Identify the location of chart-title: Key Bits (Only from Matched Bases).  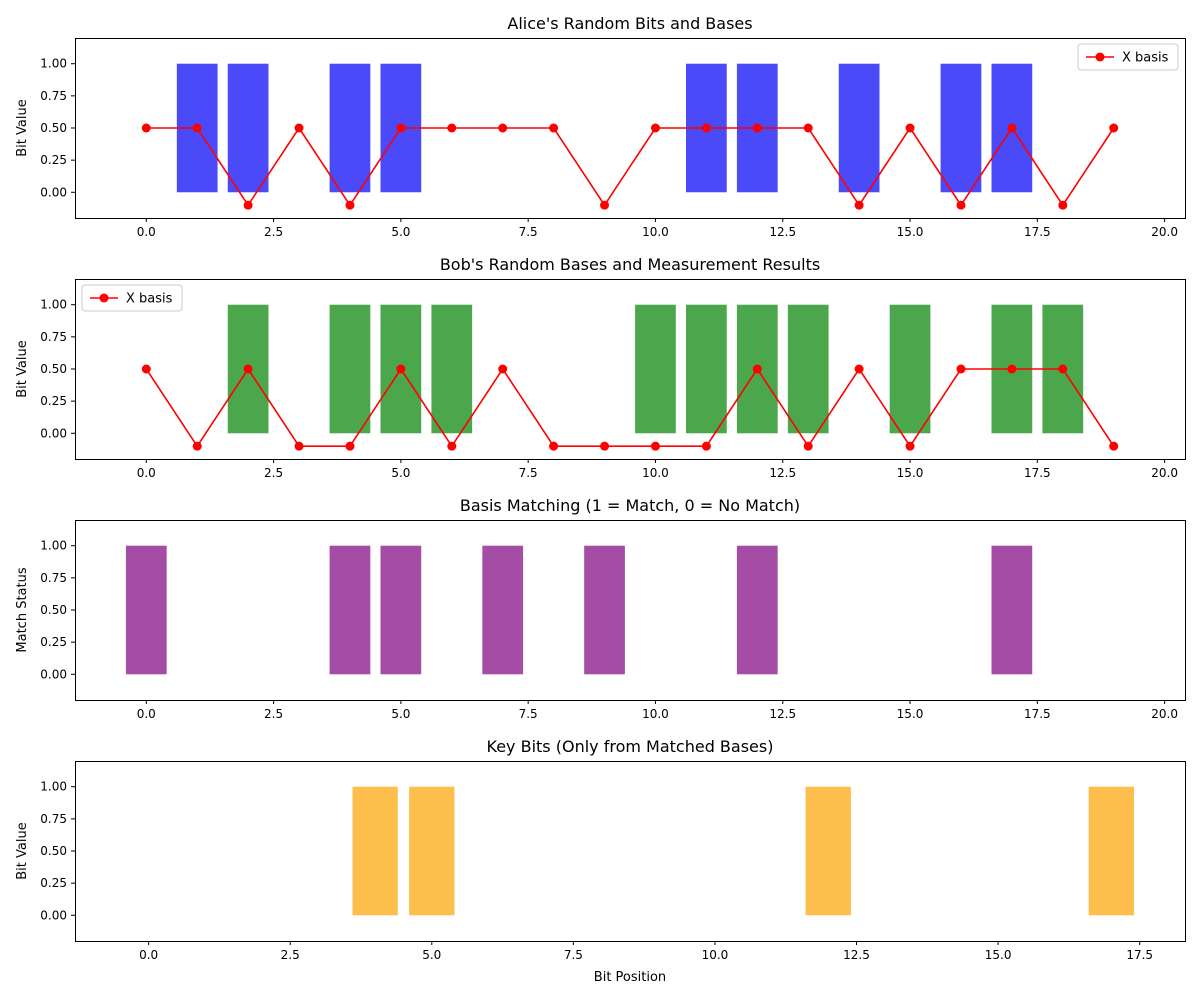
(630, 746).